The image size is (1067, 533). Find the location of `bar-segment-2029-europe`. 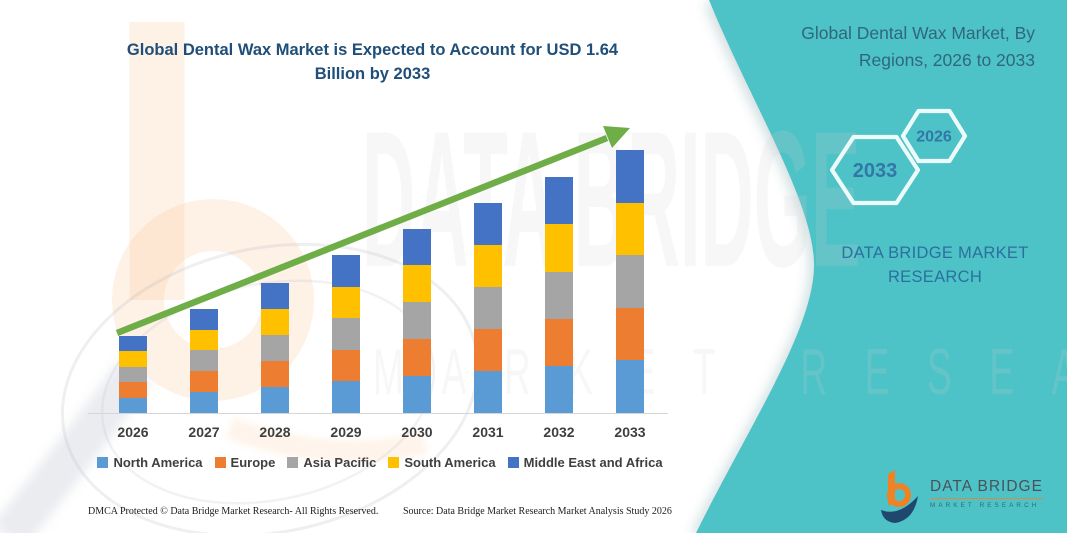

bar-segment-2029-europe is located at coordinates (346, 365).